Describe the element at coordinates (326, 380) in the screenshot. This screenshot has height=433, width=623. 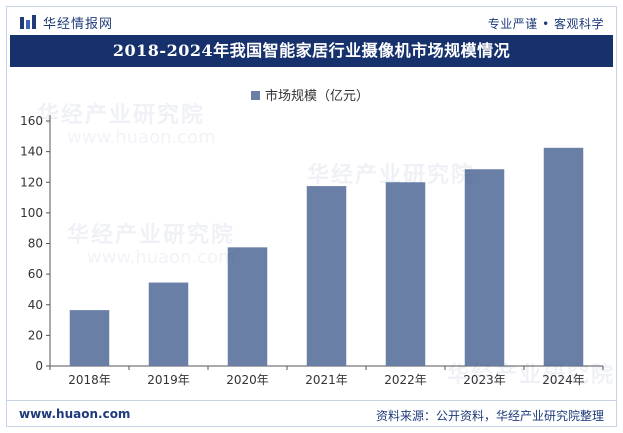
I see `x-tick-label: 2021年` at that location.